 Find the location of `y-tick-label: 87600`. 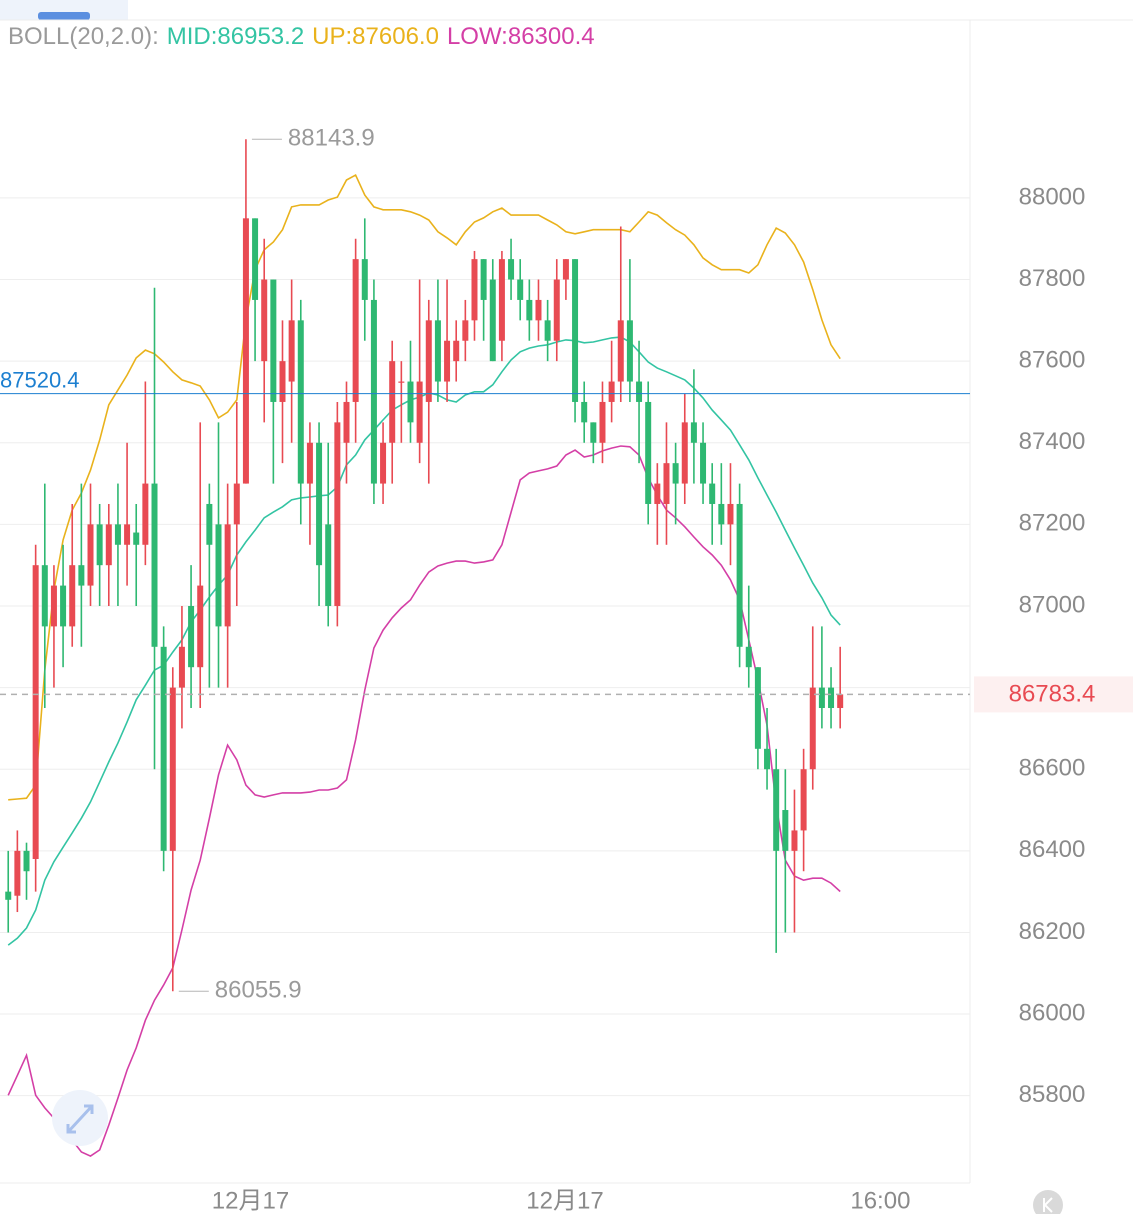

y-tick-label: 87600 is located at coordinates (1052, 359).